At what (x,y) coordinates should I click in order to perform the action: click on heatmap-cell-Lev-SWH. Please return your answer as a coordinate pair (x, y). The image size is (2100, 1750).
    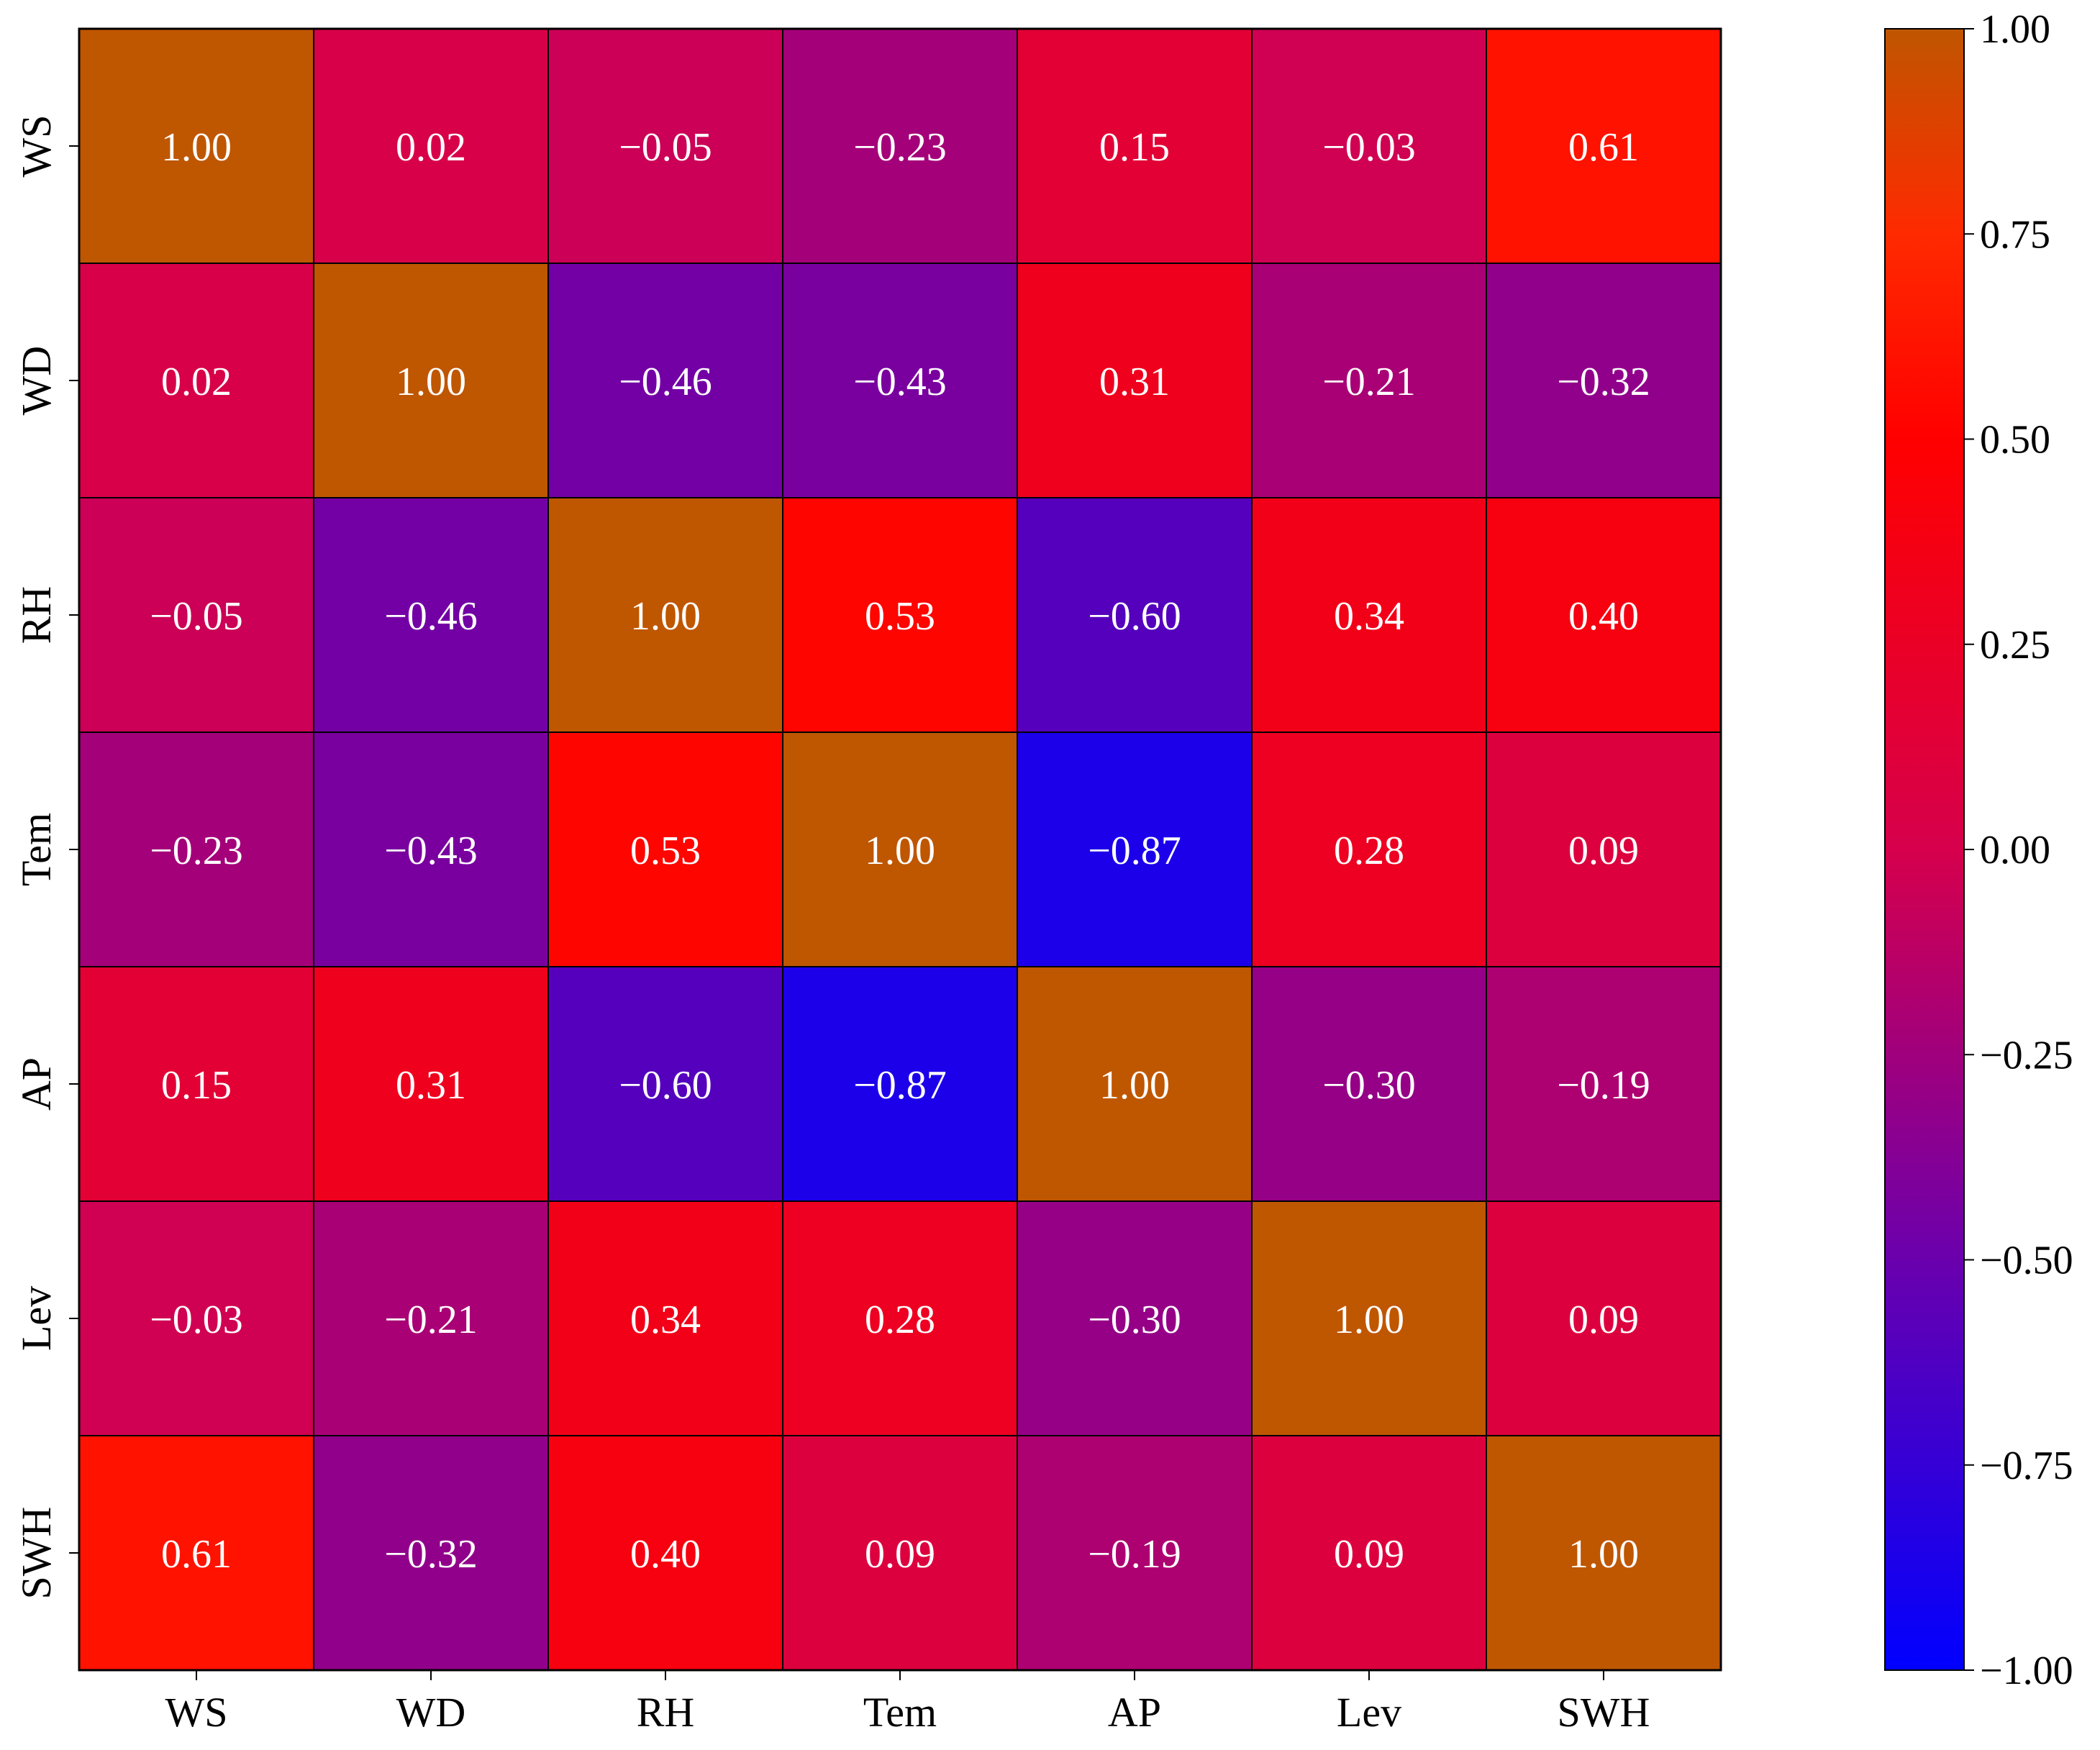
    Looking at the image, I should click on (1604, 1318).